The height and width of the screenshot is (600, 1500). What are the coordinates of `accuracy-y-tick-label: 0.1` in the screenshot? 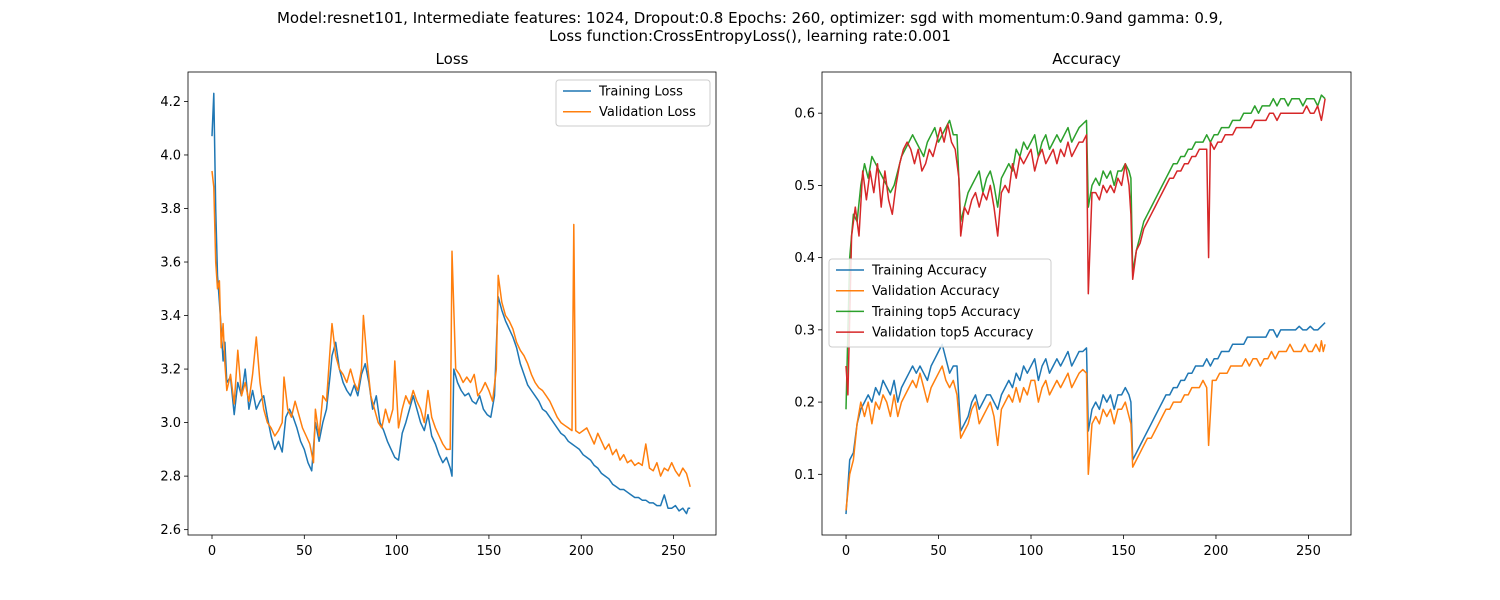 It's located at (804, 475).